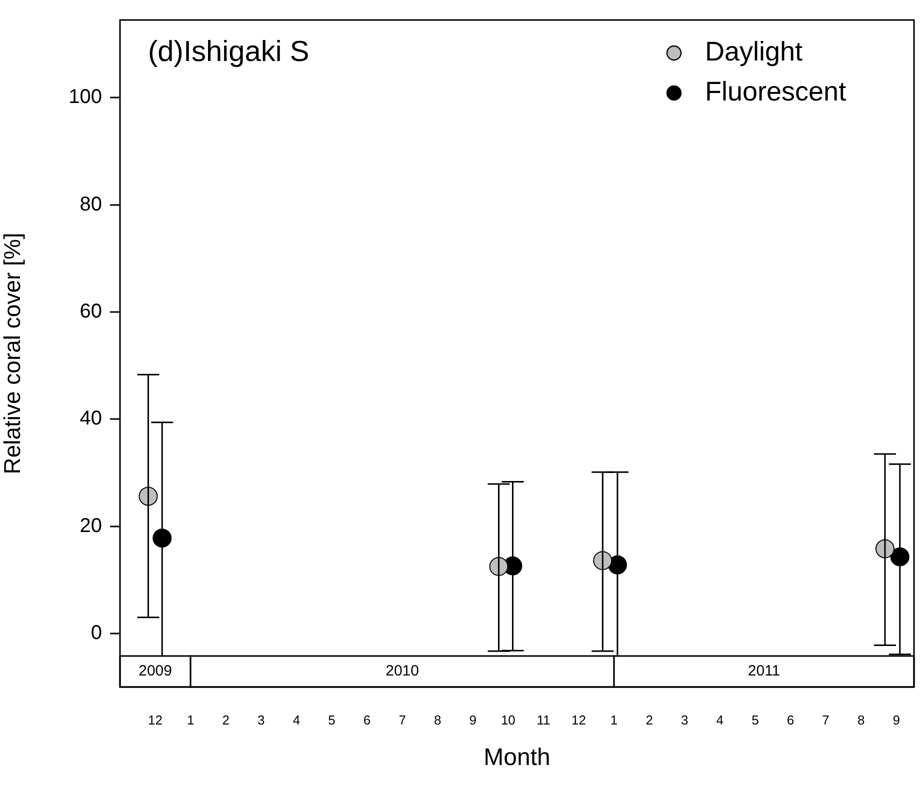  Describe the element at coordinates (91, 311) in the screenshot. I see `y-tick-label: 60` at that location.